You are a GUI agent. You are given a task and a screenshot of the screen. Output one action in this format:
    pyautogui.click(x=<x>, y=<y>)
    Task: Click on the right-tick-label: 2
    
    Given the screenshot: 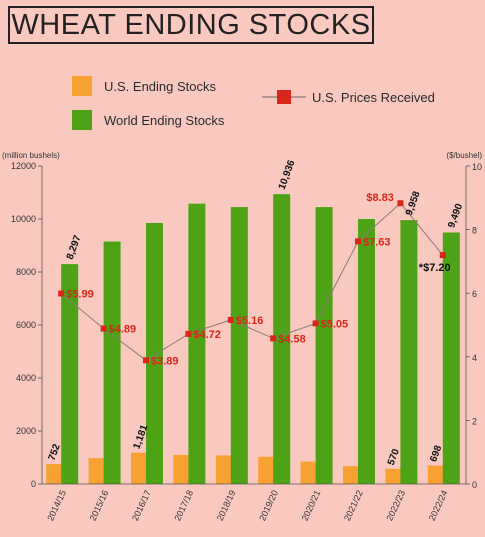 What is the action you would take?
    pyautogui.click(x=474, y=421)
    